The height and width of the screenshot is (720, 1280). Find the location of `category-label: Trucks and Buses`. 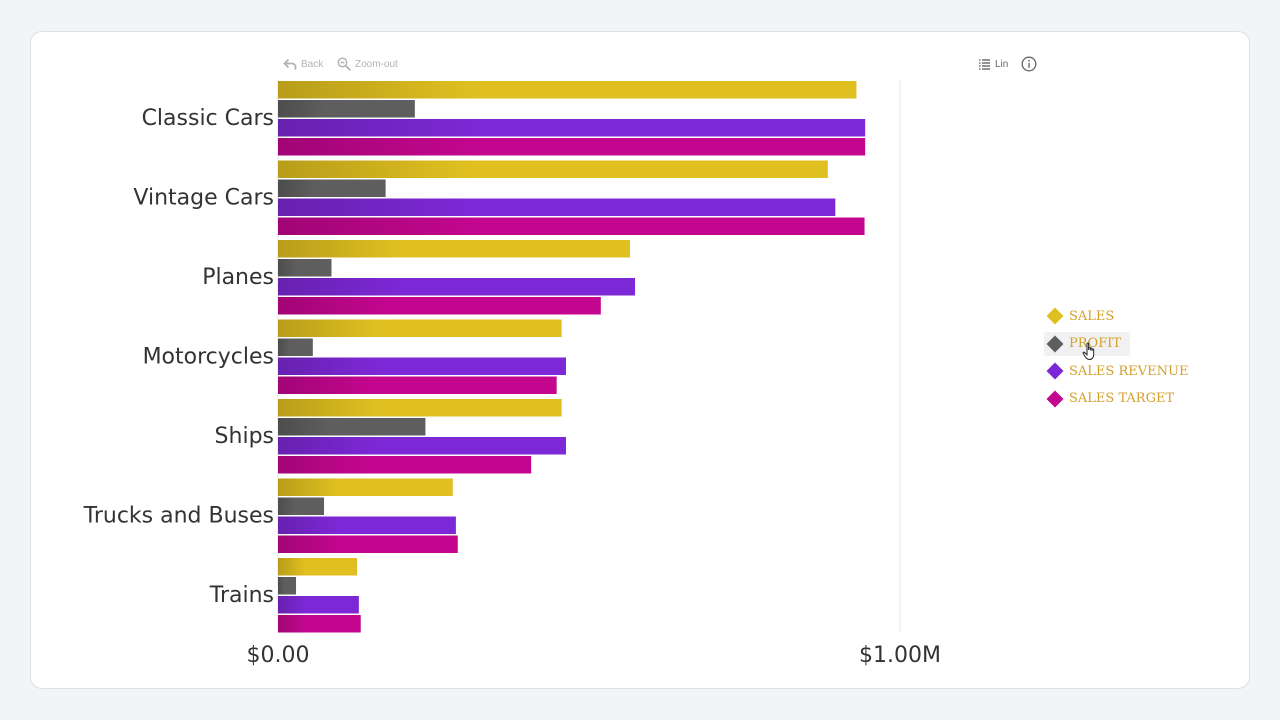

category-label: Trucks and Buses is located at coordinates (178, 516).